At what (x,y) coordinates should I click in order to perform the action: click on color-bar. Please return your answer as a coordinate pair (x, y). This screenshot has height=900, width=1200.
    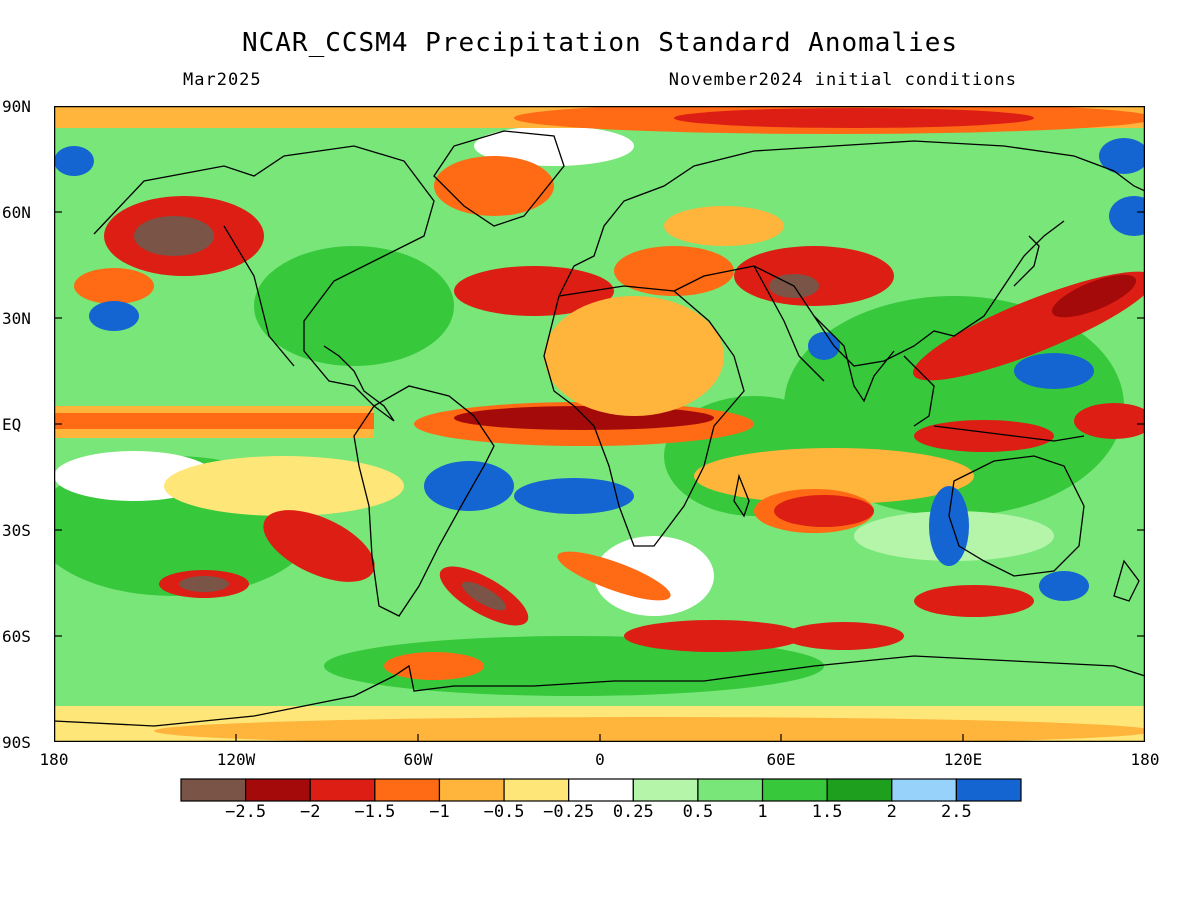
    Looking at the image, I should click on (601, 790).